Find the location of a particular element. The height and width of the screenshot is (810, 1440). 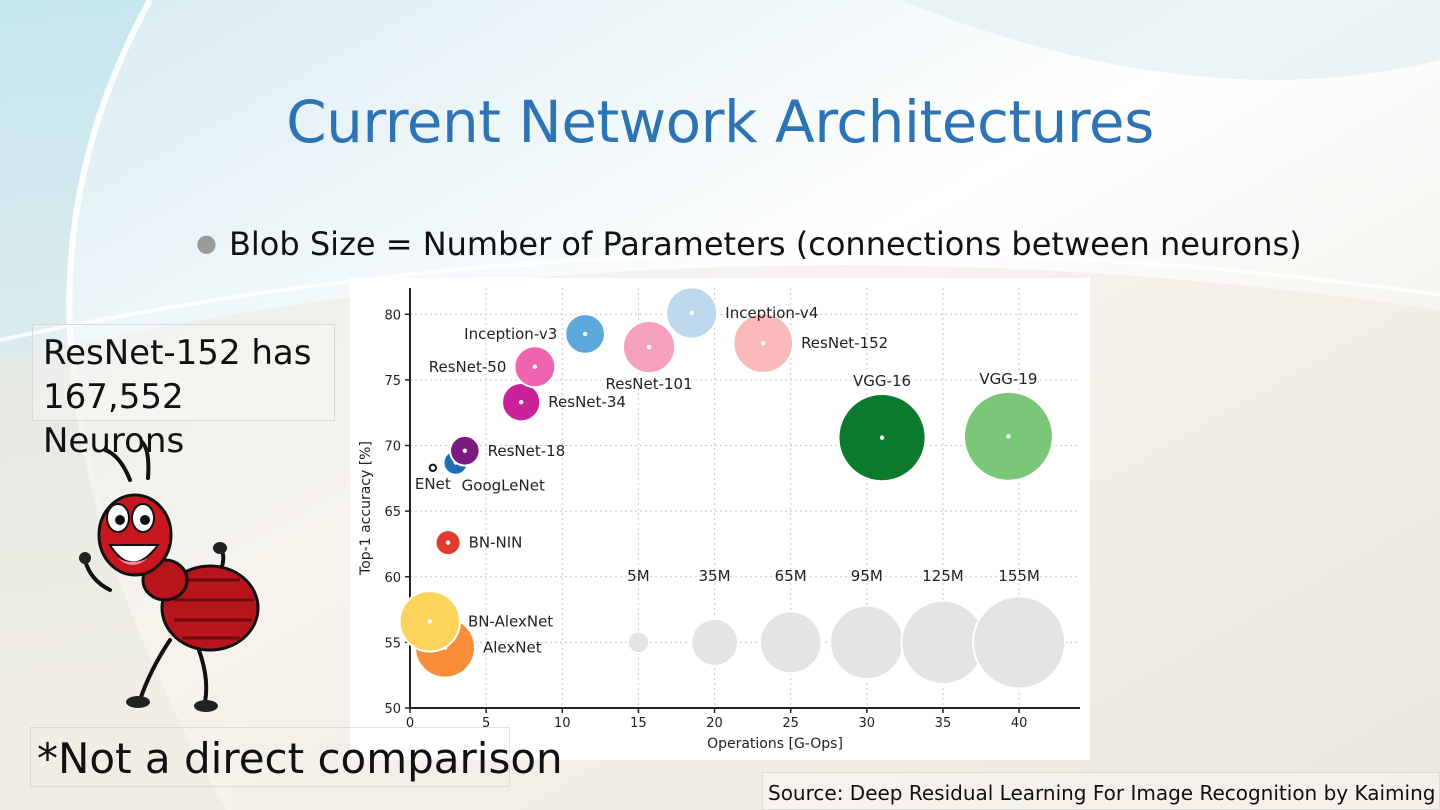

x-tick-label: 30 is located at coordinates (867, 723).